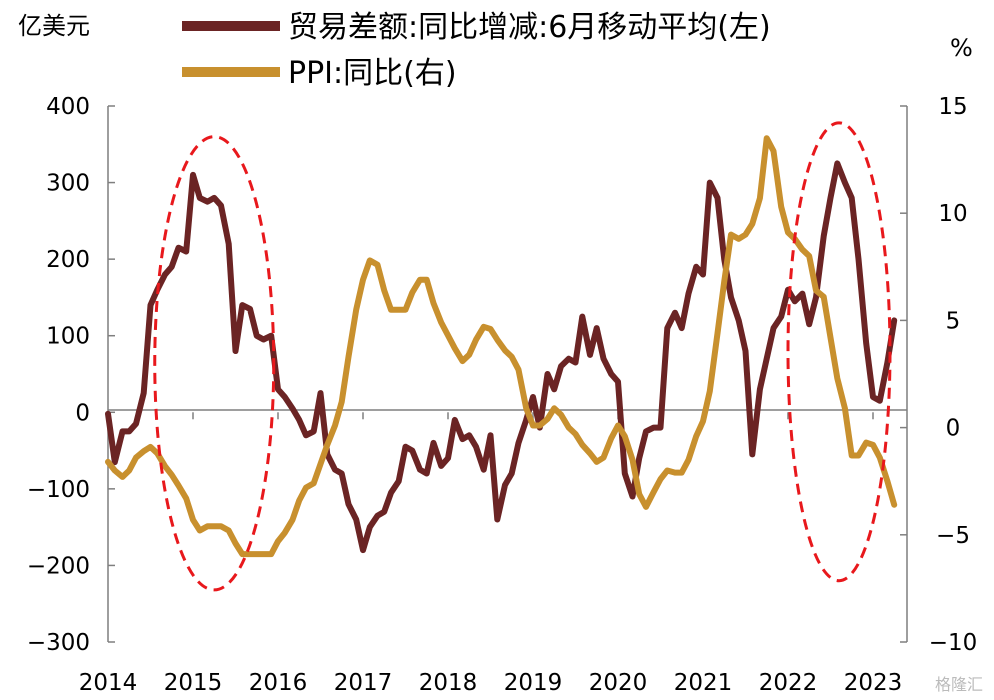  Describe the element at coordinates (788, 683) in the screenshot. I see `x-tick-label: 2022` at that location.